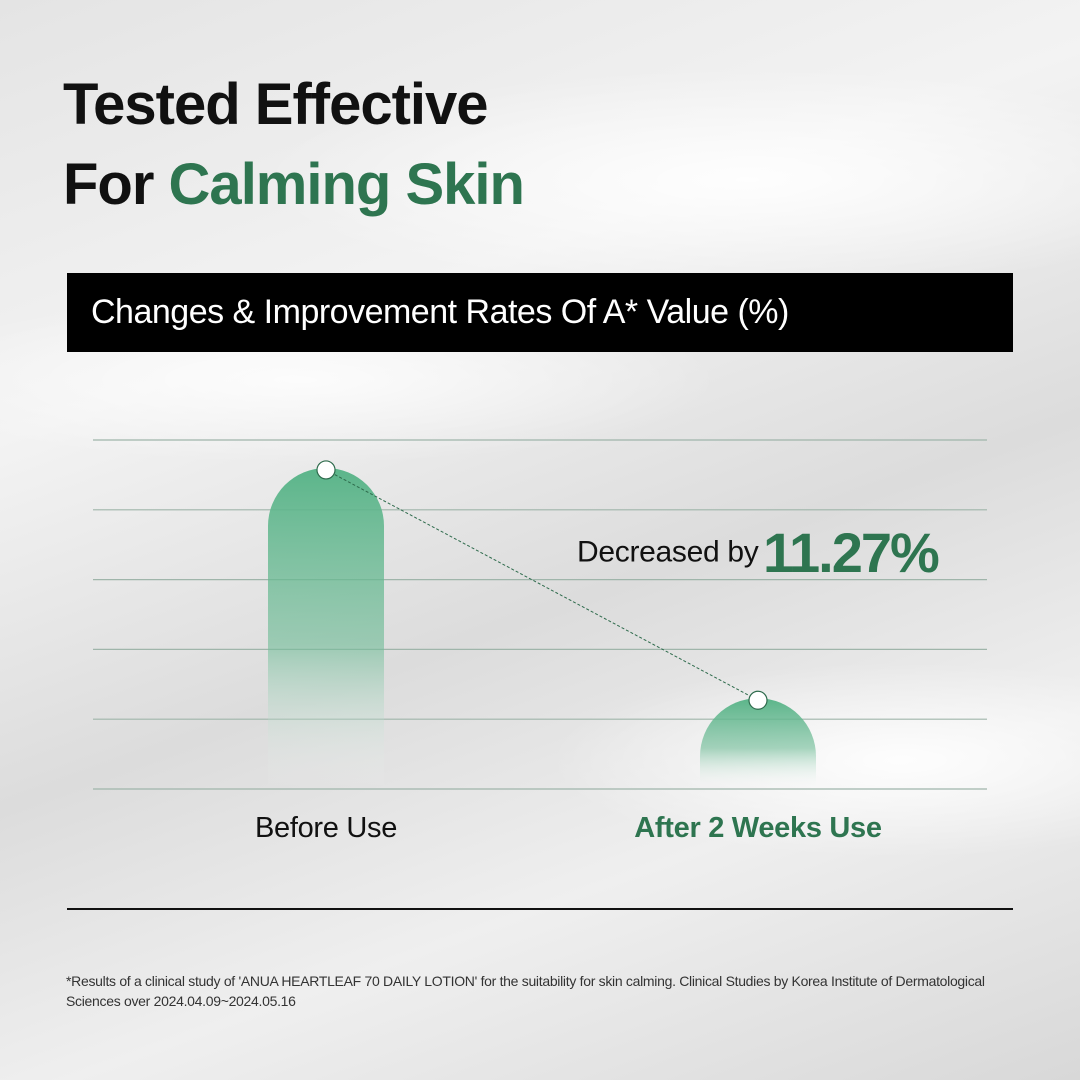 This screenshot has height=1080, width=1080. What do you see at coordinates (668, 552) in the screenshot?
I see `decrease-prefix: Decreased by` at bounding box center [668, 552].